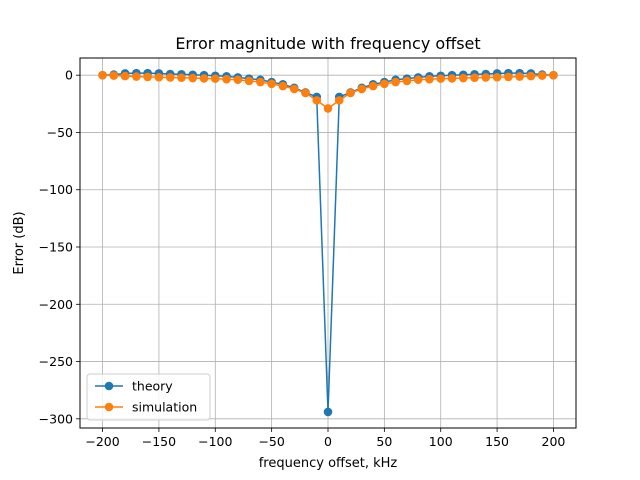 The width and height of the screenshot is (640, 480). Describe the element at coordinates (56, 304) in the screenshot. I see `y-tick-label: −200` at that location.